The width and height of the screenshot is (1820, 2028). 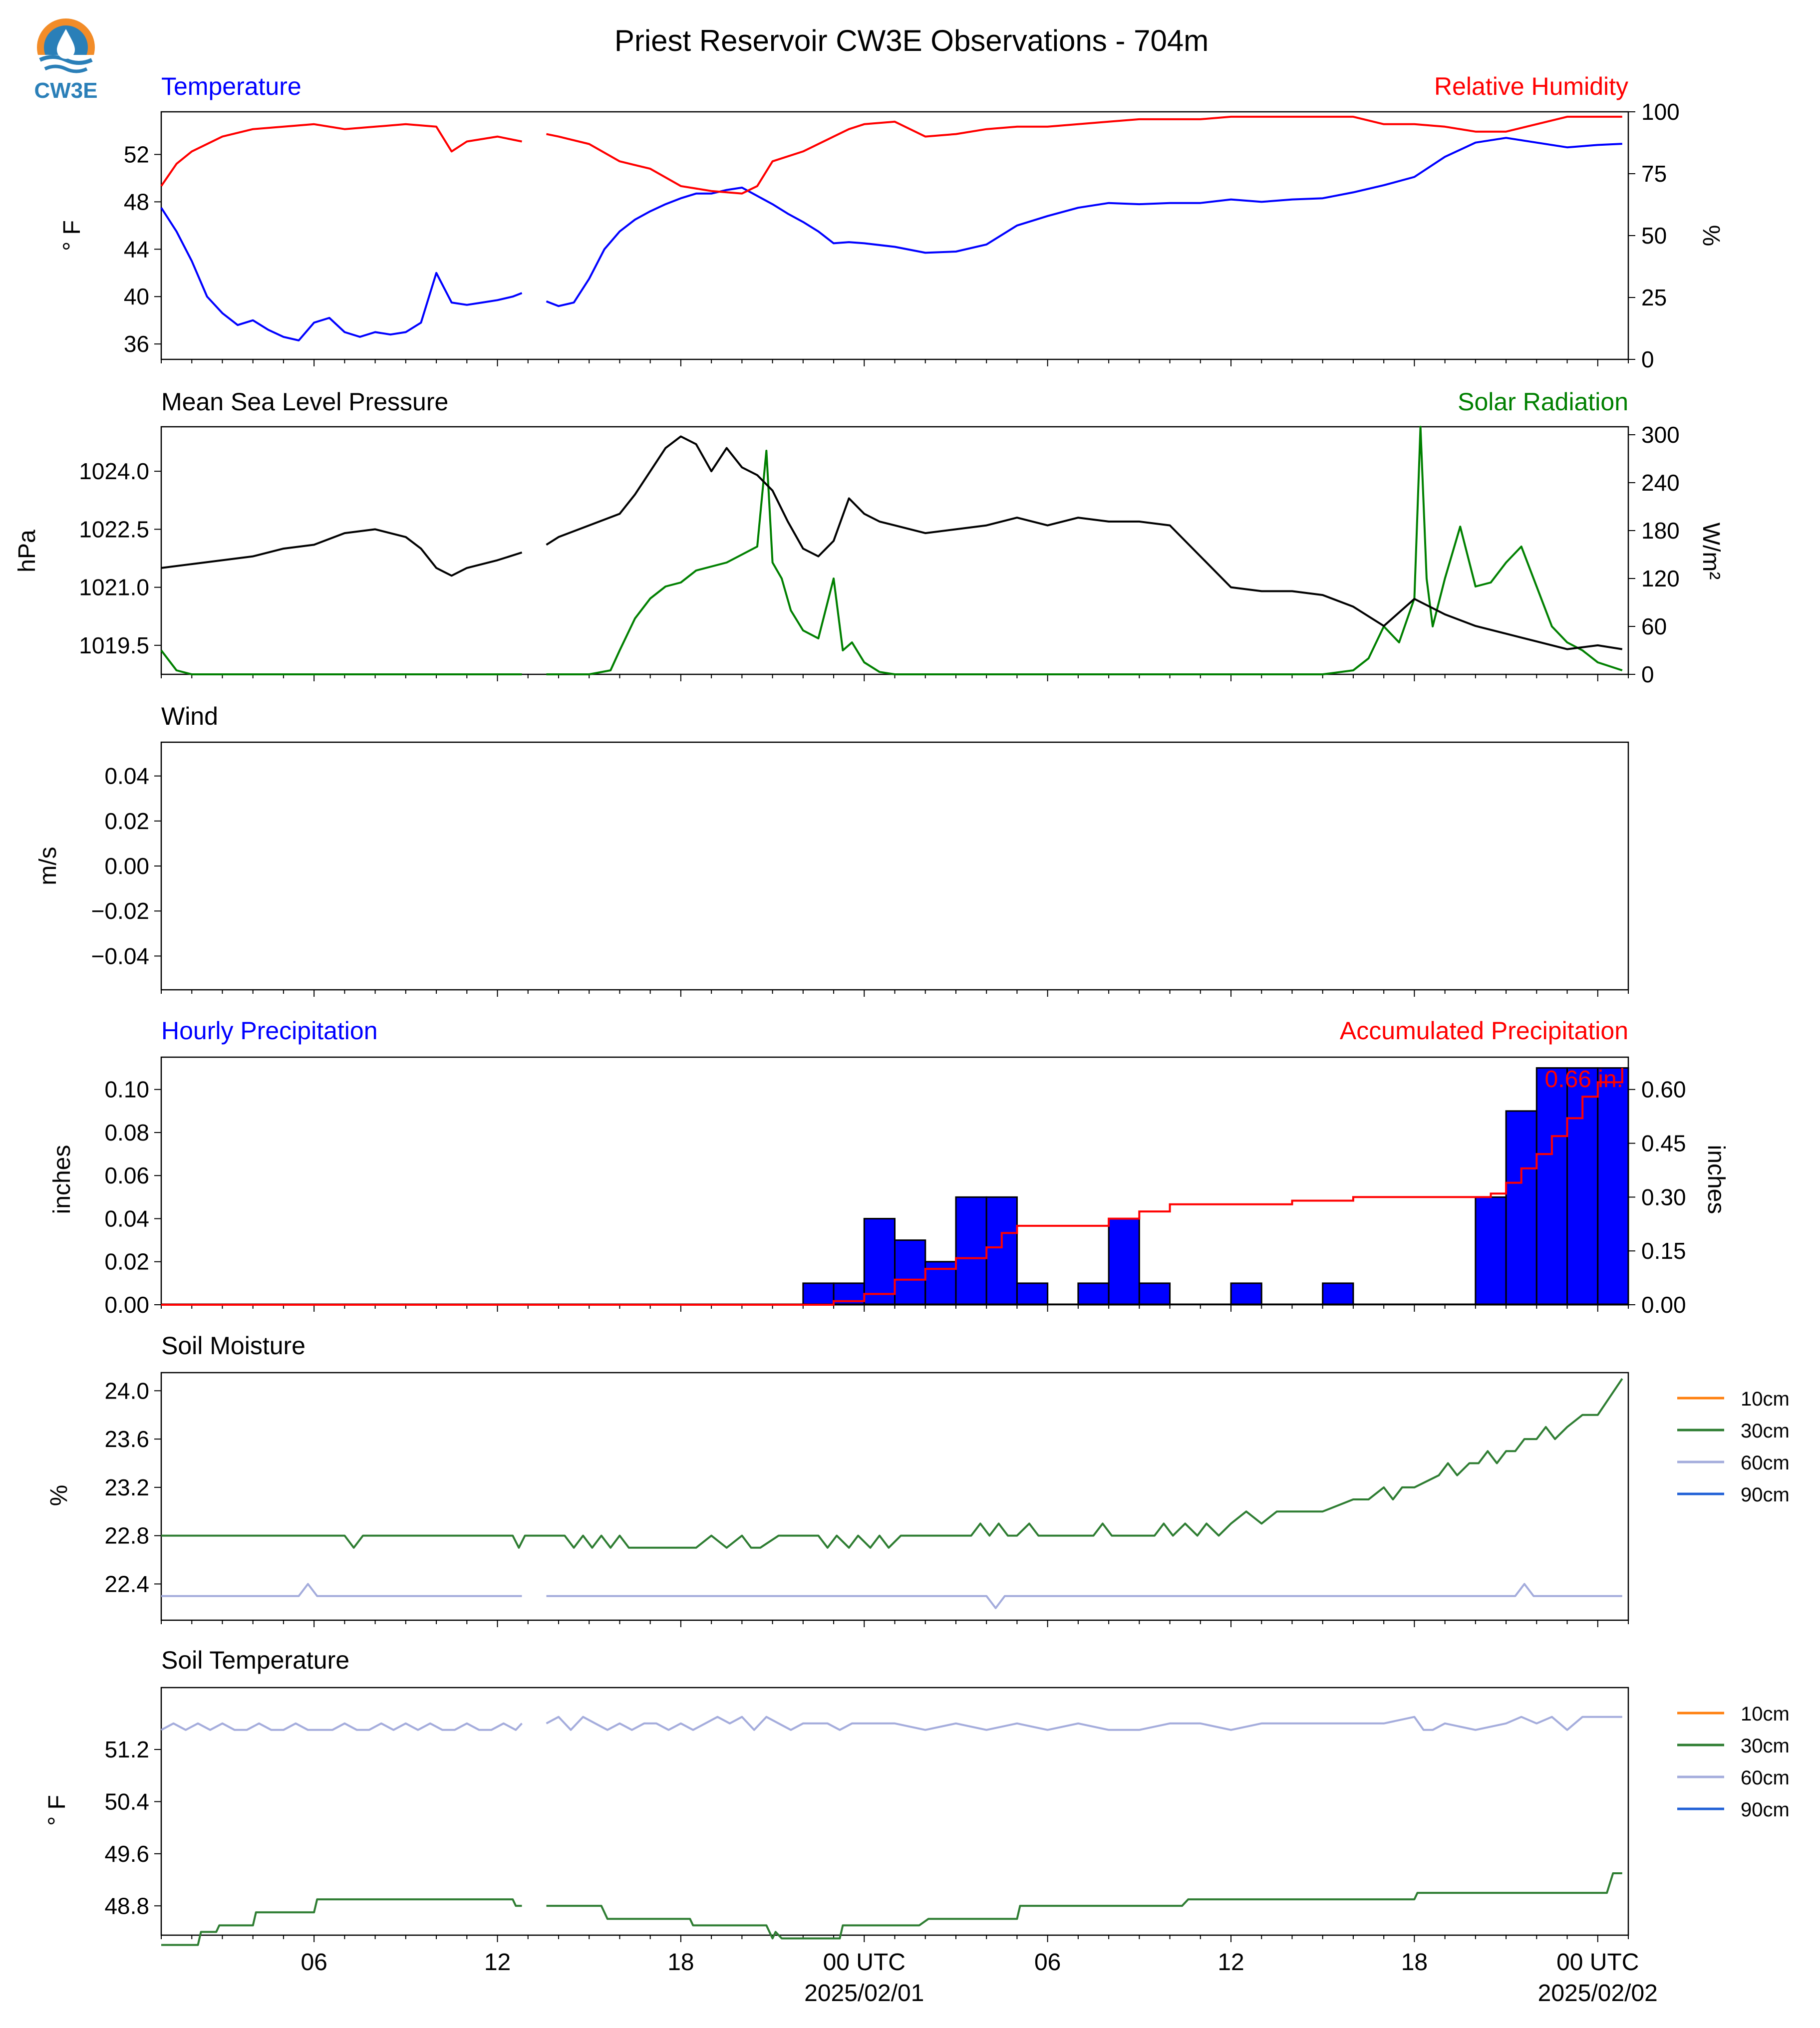 What do you see at coordinates (1647, 674) in the screenshot?
I see `y2-tick-label: 0` at bounding box center [1647, 674].